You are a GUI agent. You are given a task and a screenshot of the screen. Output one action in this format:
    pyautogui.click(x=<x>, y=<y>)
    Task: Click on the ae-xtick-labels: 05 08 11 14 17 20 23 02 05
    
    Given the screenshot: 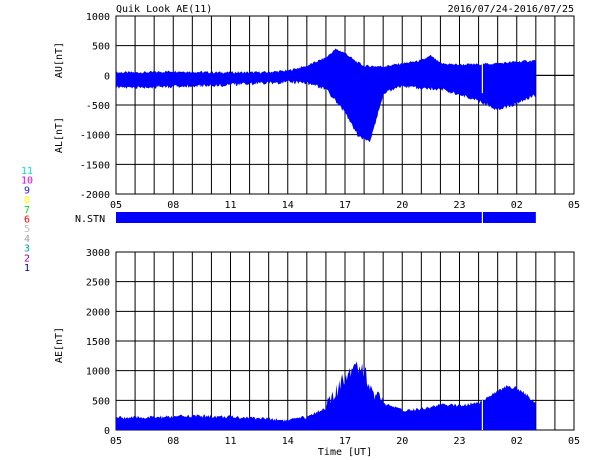 What is the action you would take?
    pyautogui.click(x=345, y=441)
    